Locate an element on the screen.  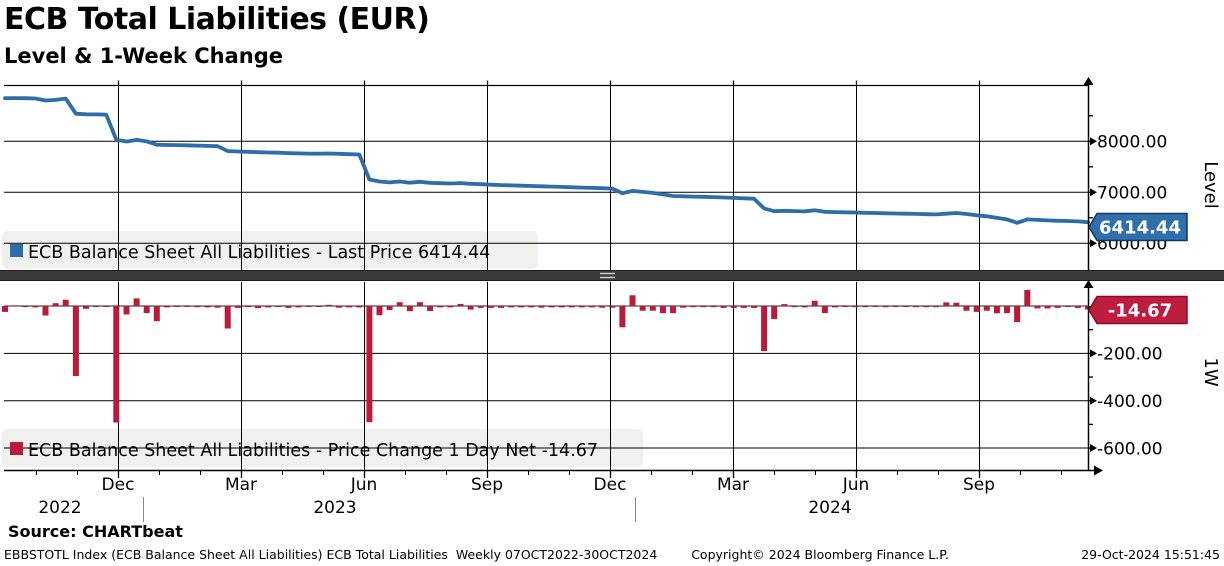
page-subtitle: Level & 1-Week Change is located at coordinates (144, 56).